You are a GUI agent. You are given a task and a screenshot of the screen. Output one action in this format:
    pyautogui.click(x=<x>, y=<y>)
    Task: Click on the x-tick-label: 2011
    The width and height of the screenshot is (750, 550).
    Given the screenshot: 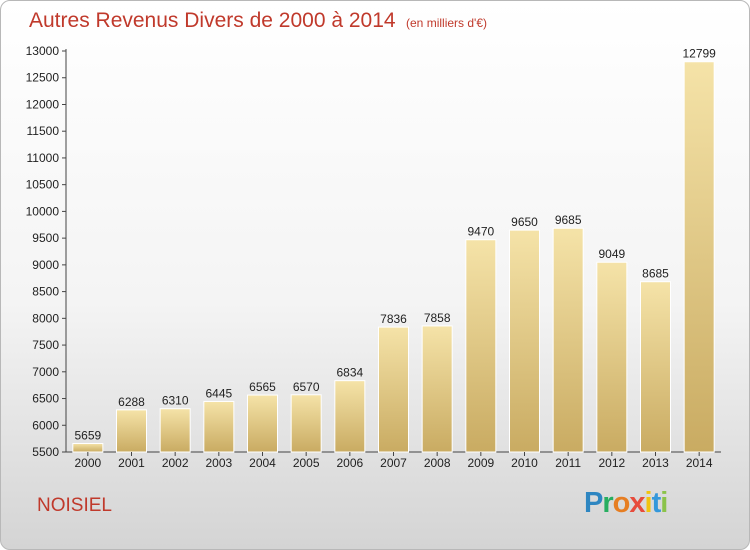 What is the action you would take?
    pyautogui.click(x=568, y=463)
    